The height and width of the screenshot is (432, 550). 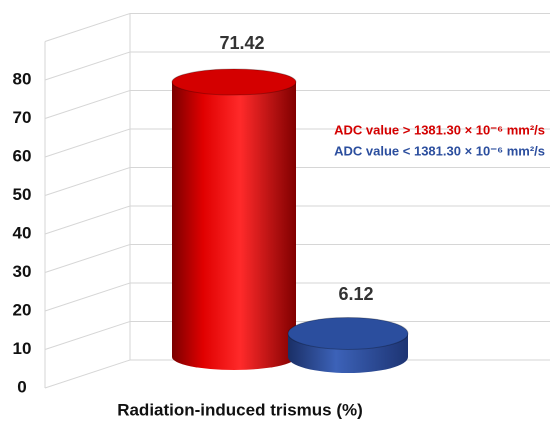 I want to click on y-tick-label: 30, so click(x=22, y=271).